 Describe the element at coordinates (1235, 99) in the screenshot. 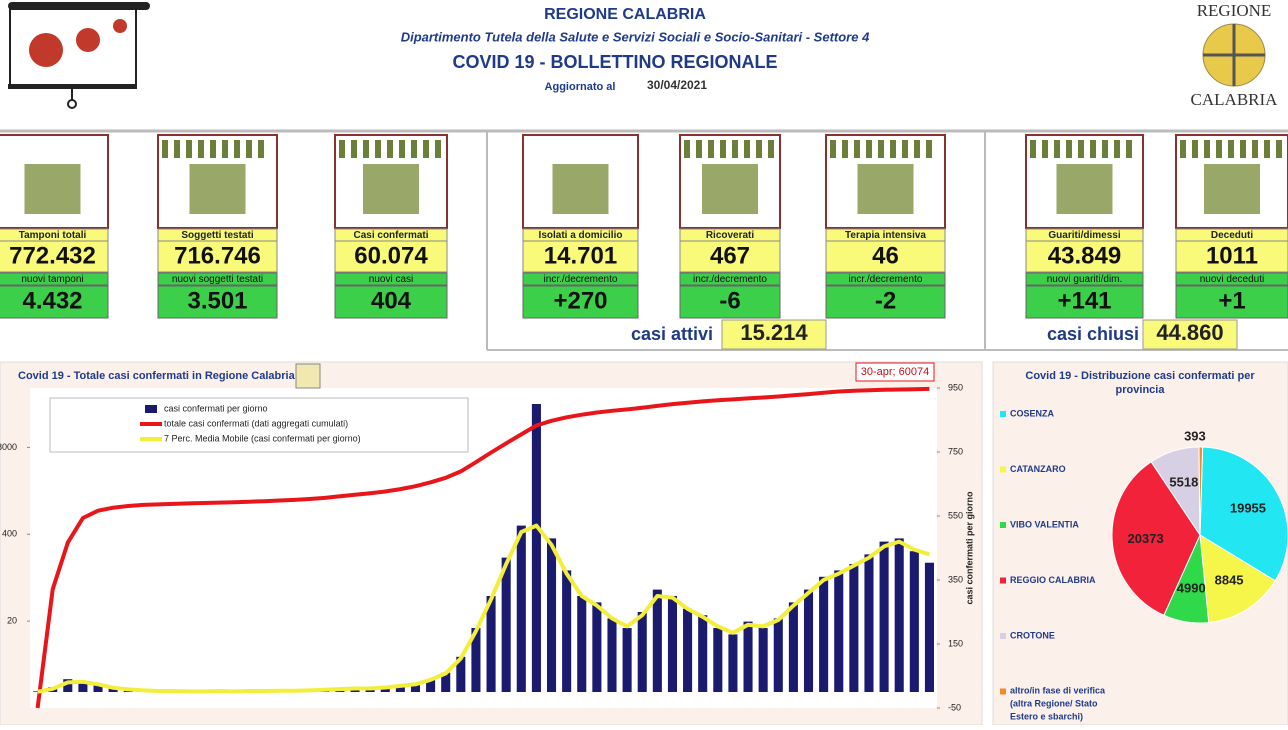

I see `logo-text: CALABRIA` at that location.